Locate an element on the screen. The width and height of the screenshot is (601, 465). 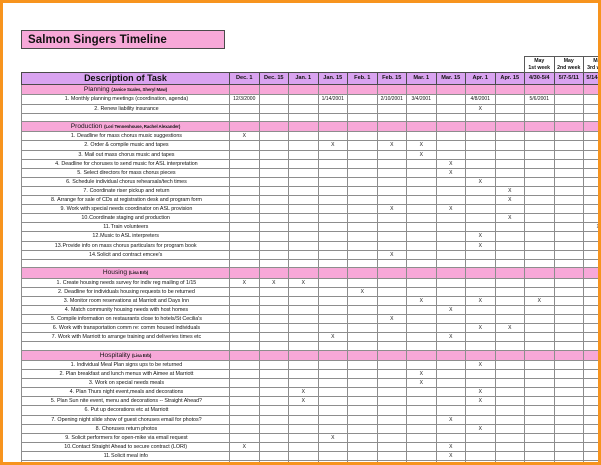
task-number: 9. is located at coordinates (67, 437).